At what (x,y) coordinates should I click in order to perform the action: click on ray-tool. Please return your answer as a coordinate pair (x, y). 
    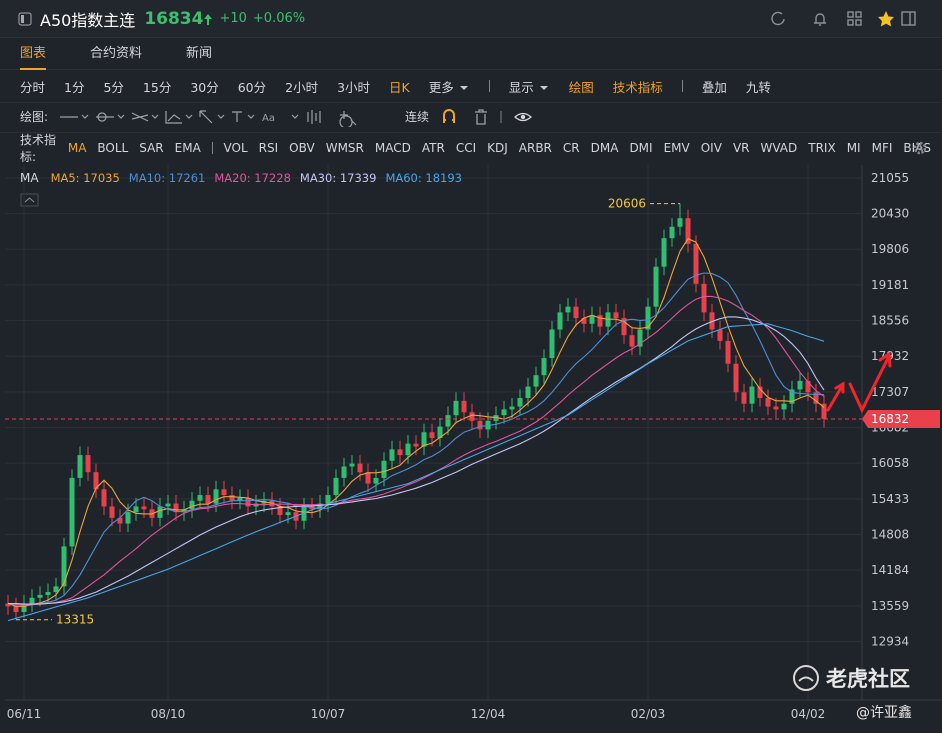
    Looking at the image, I should click on (110, 116).